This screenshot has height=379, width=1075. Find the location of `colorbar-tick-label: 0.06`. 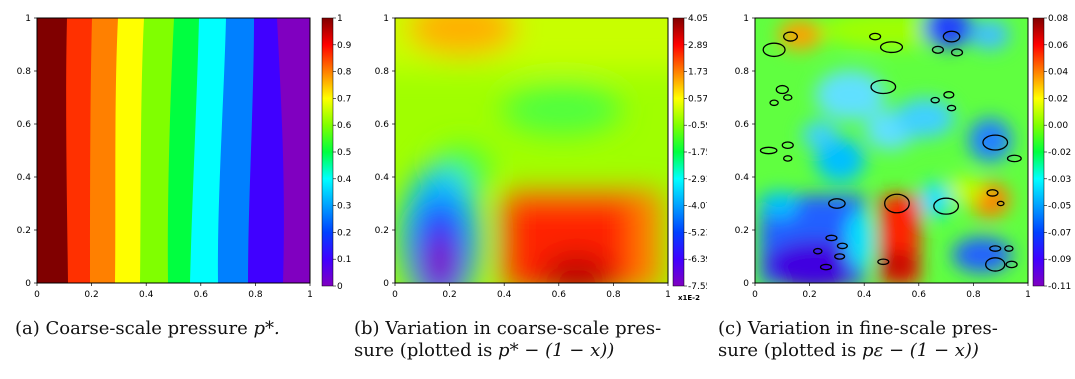

colorbar-tick-label: 0.06 is located at coordinates (1058, 46).